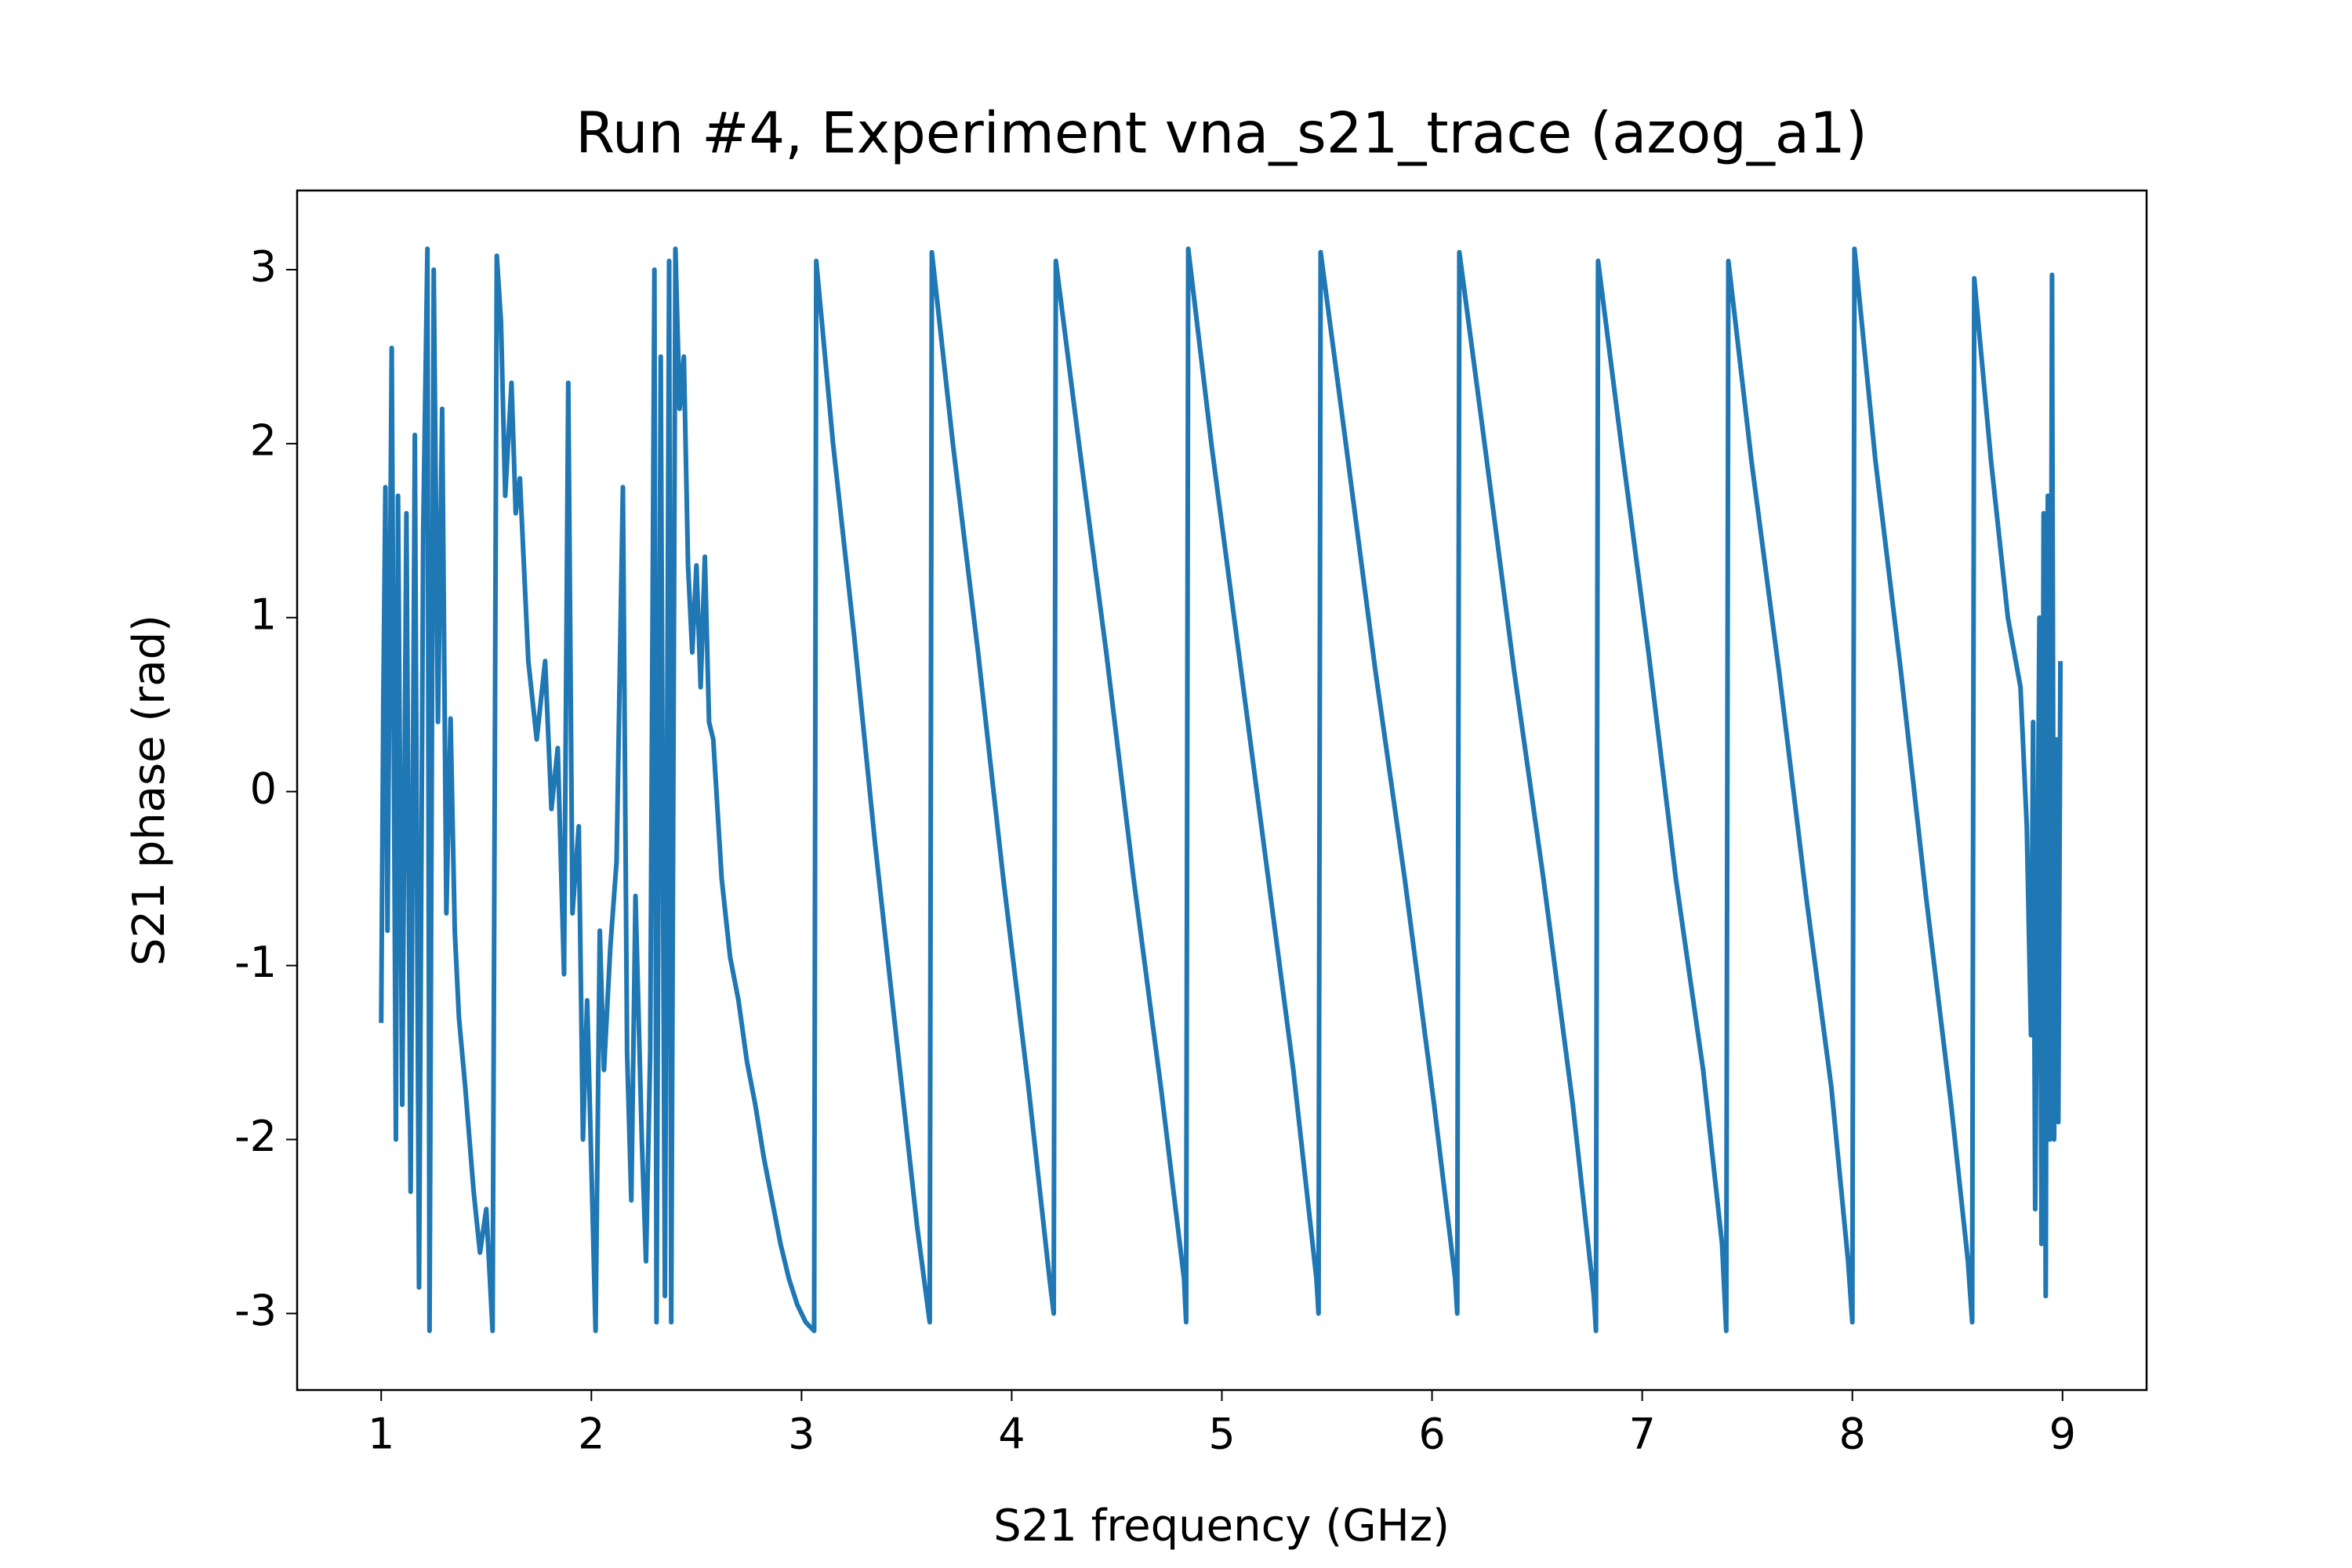 The width and height of the screenshot is (2352, 1568). I want to click on x-axis-label: S21 frequency (GHz), so click(1221, 1526).